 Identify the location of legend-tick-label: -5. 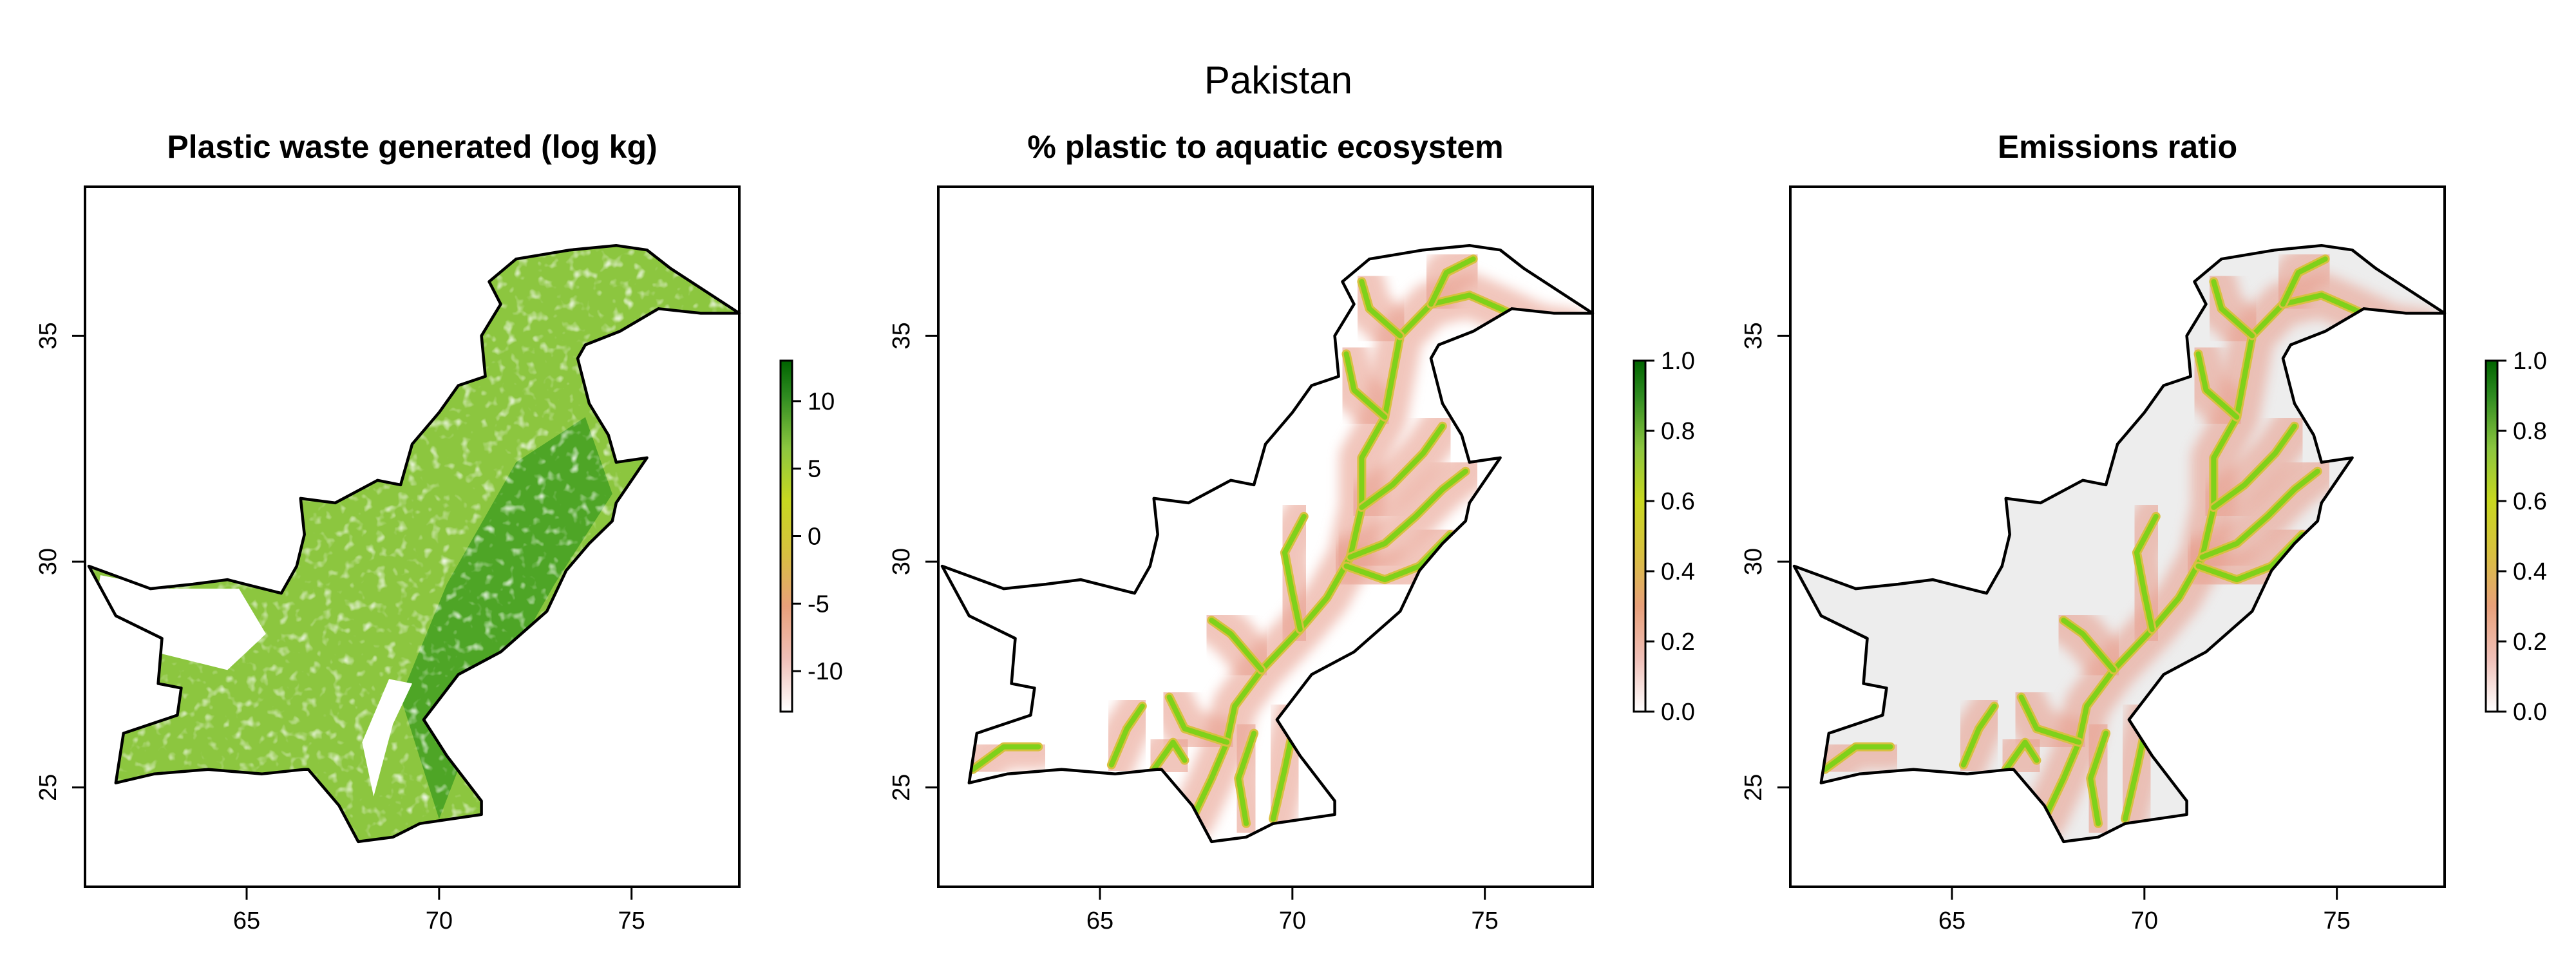
(818, 604).